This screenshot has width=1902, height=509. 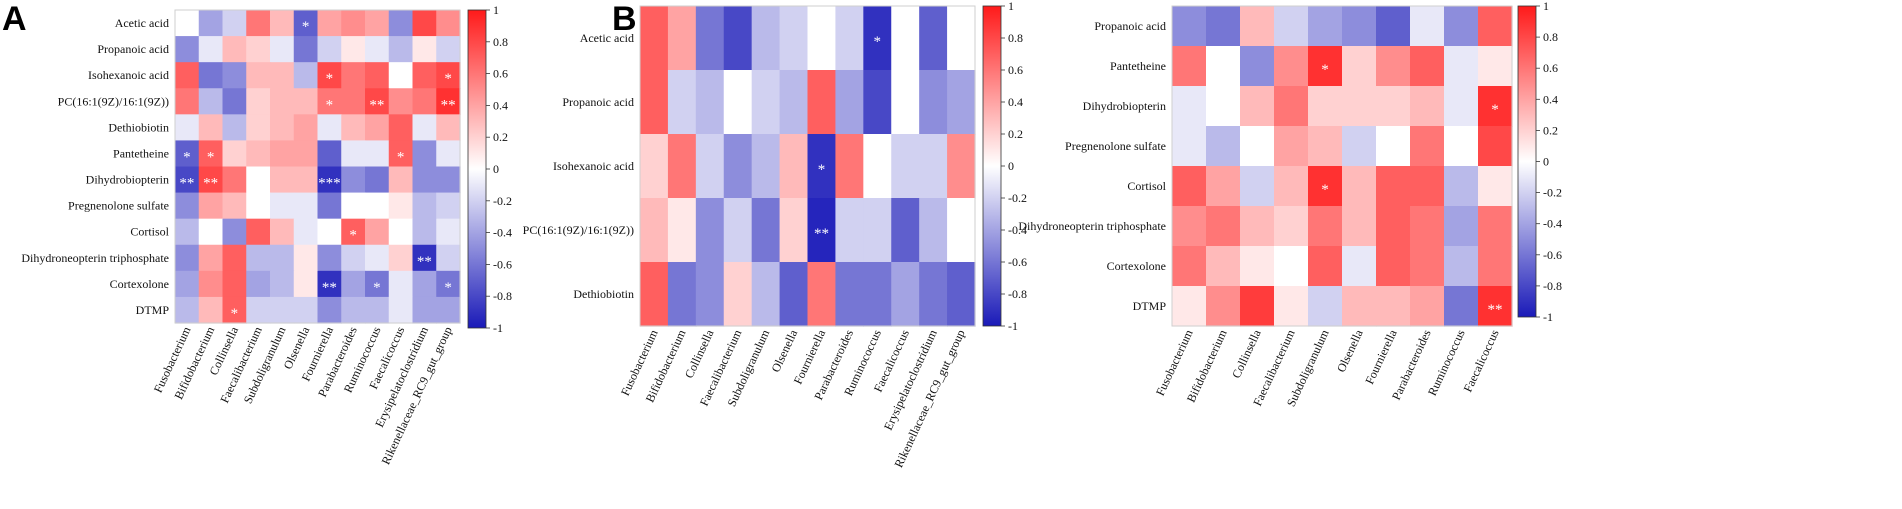 What do you see at coordinates (138, 127) in the screenshot?
I see `row-label: Dethiobiotin` at bounding box center [138, 127].